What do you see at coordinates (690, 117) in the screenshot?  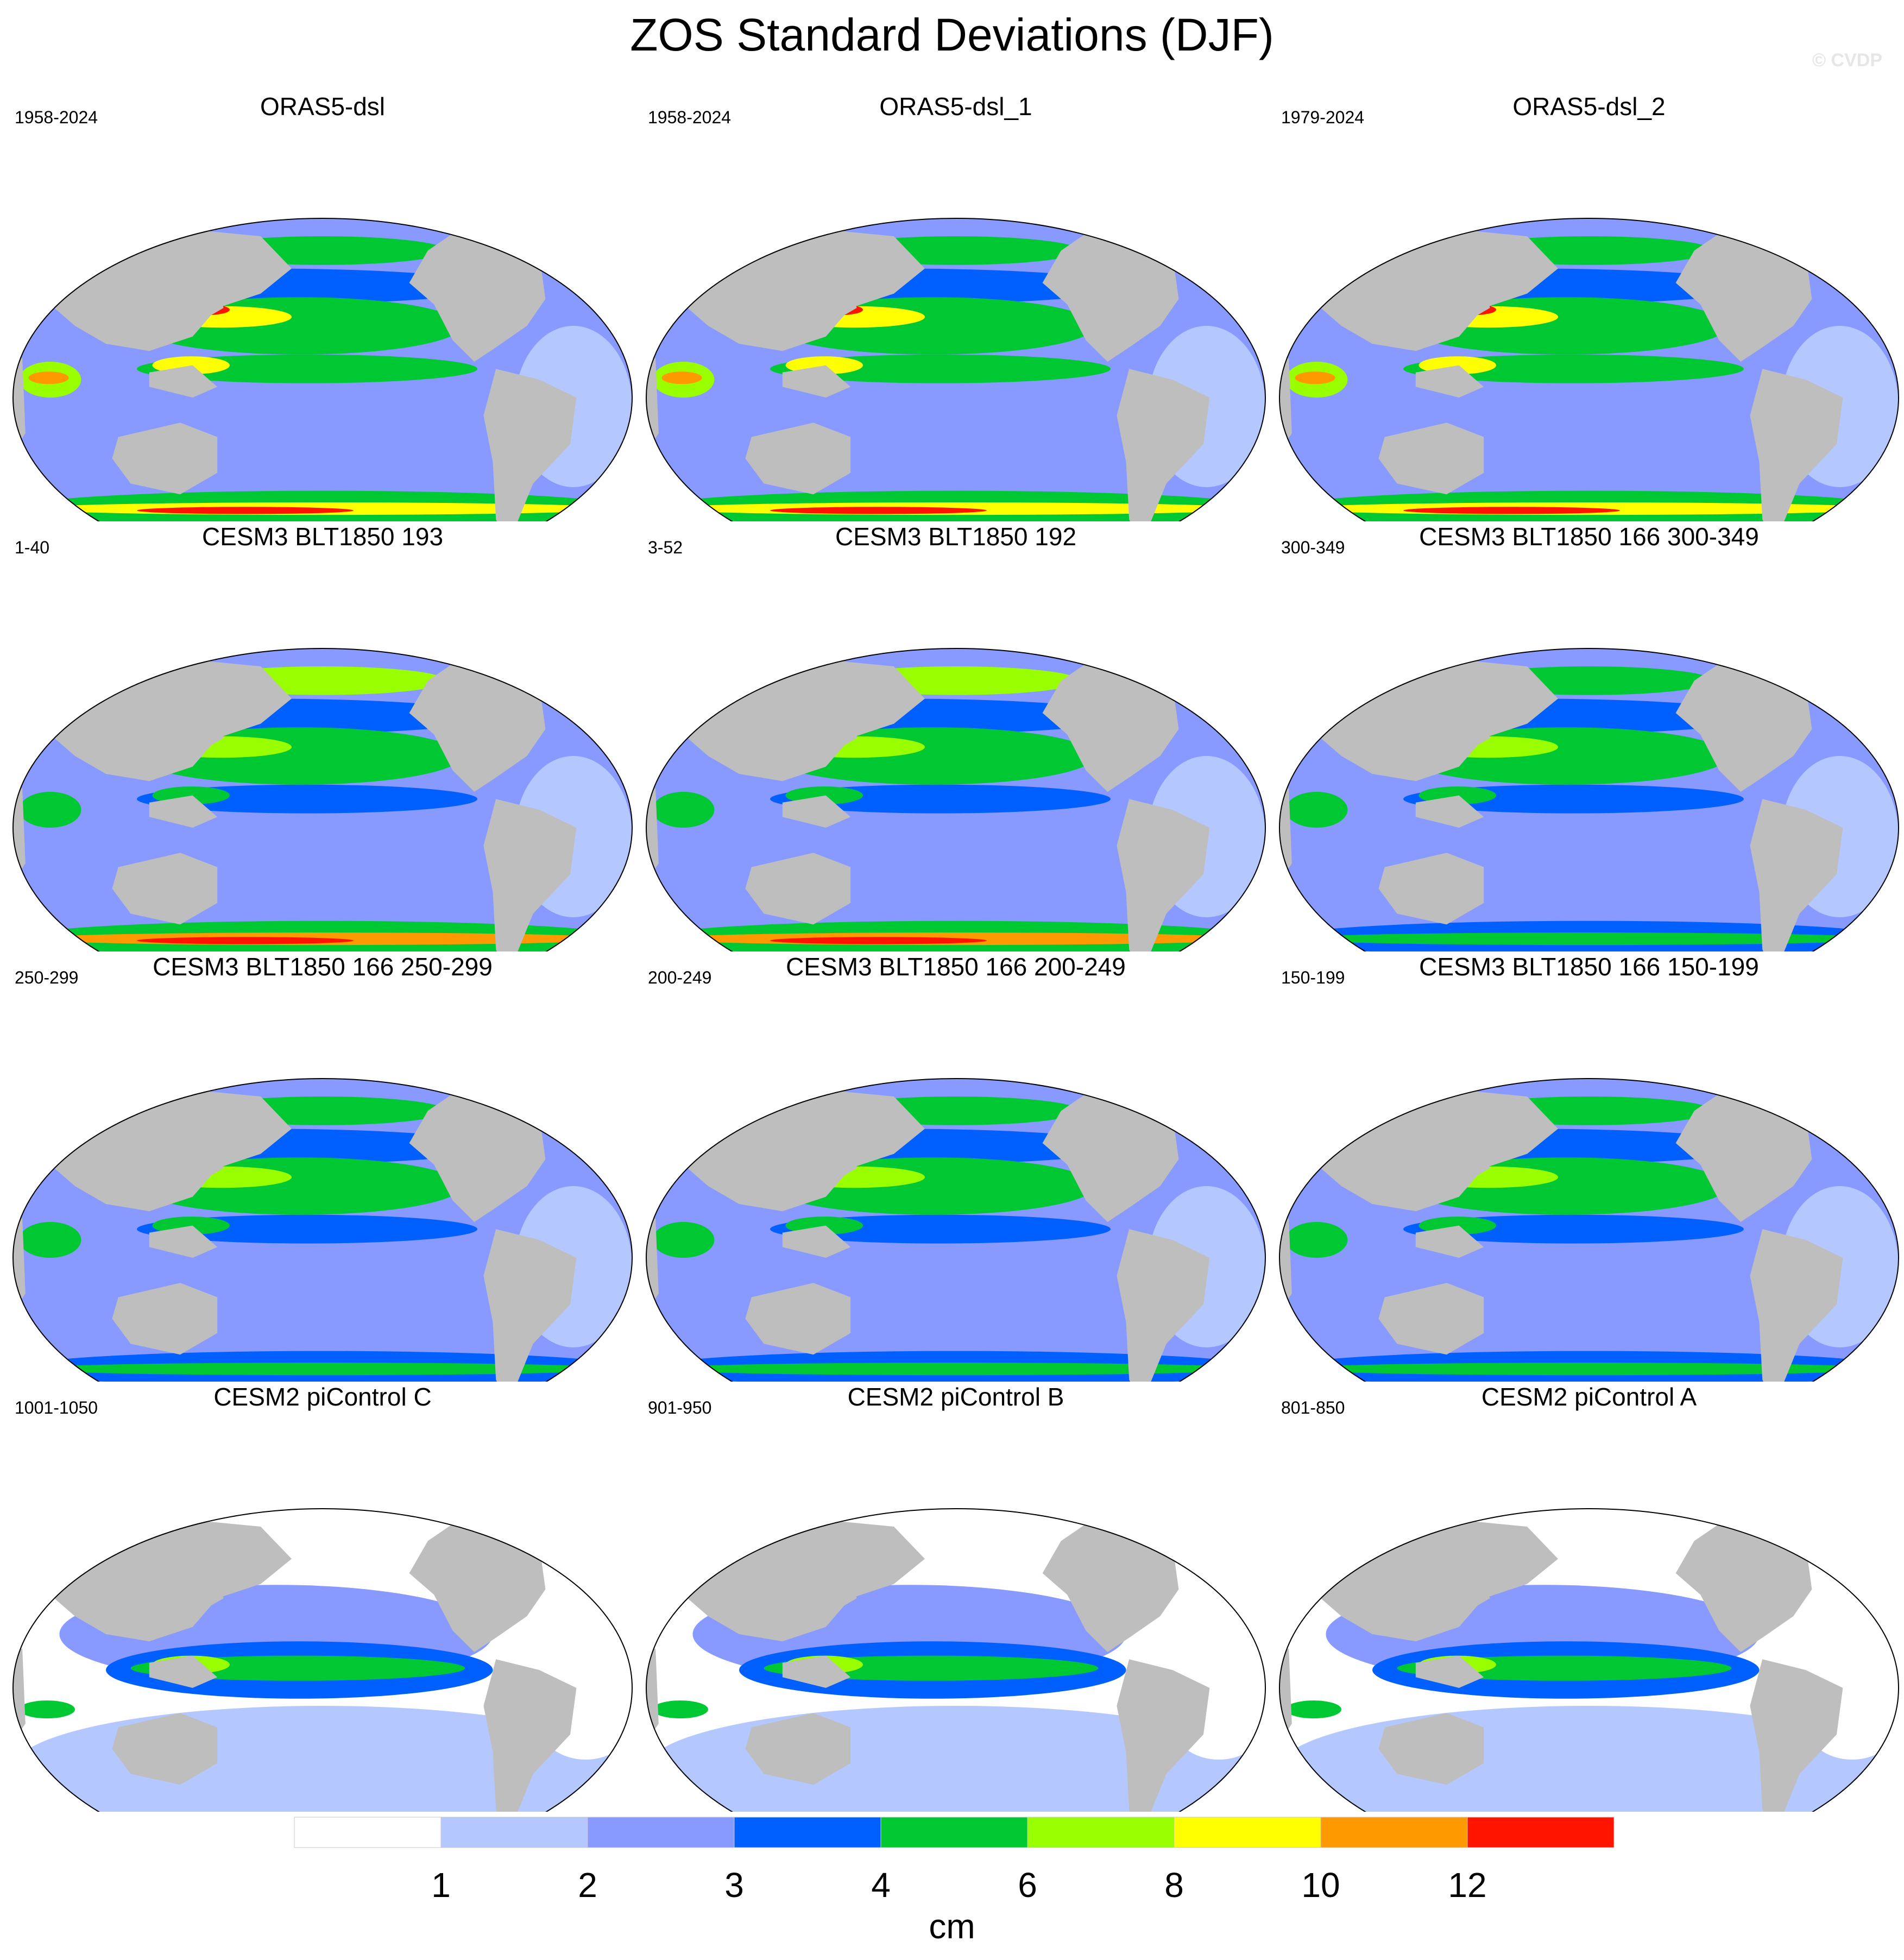 I see `panel-period: 1958-2024` at bounding box center [690, 117].